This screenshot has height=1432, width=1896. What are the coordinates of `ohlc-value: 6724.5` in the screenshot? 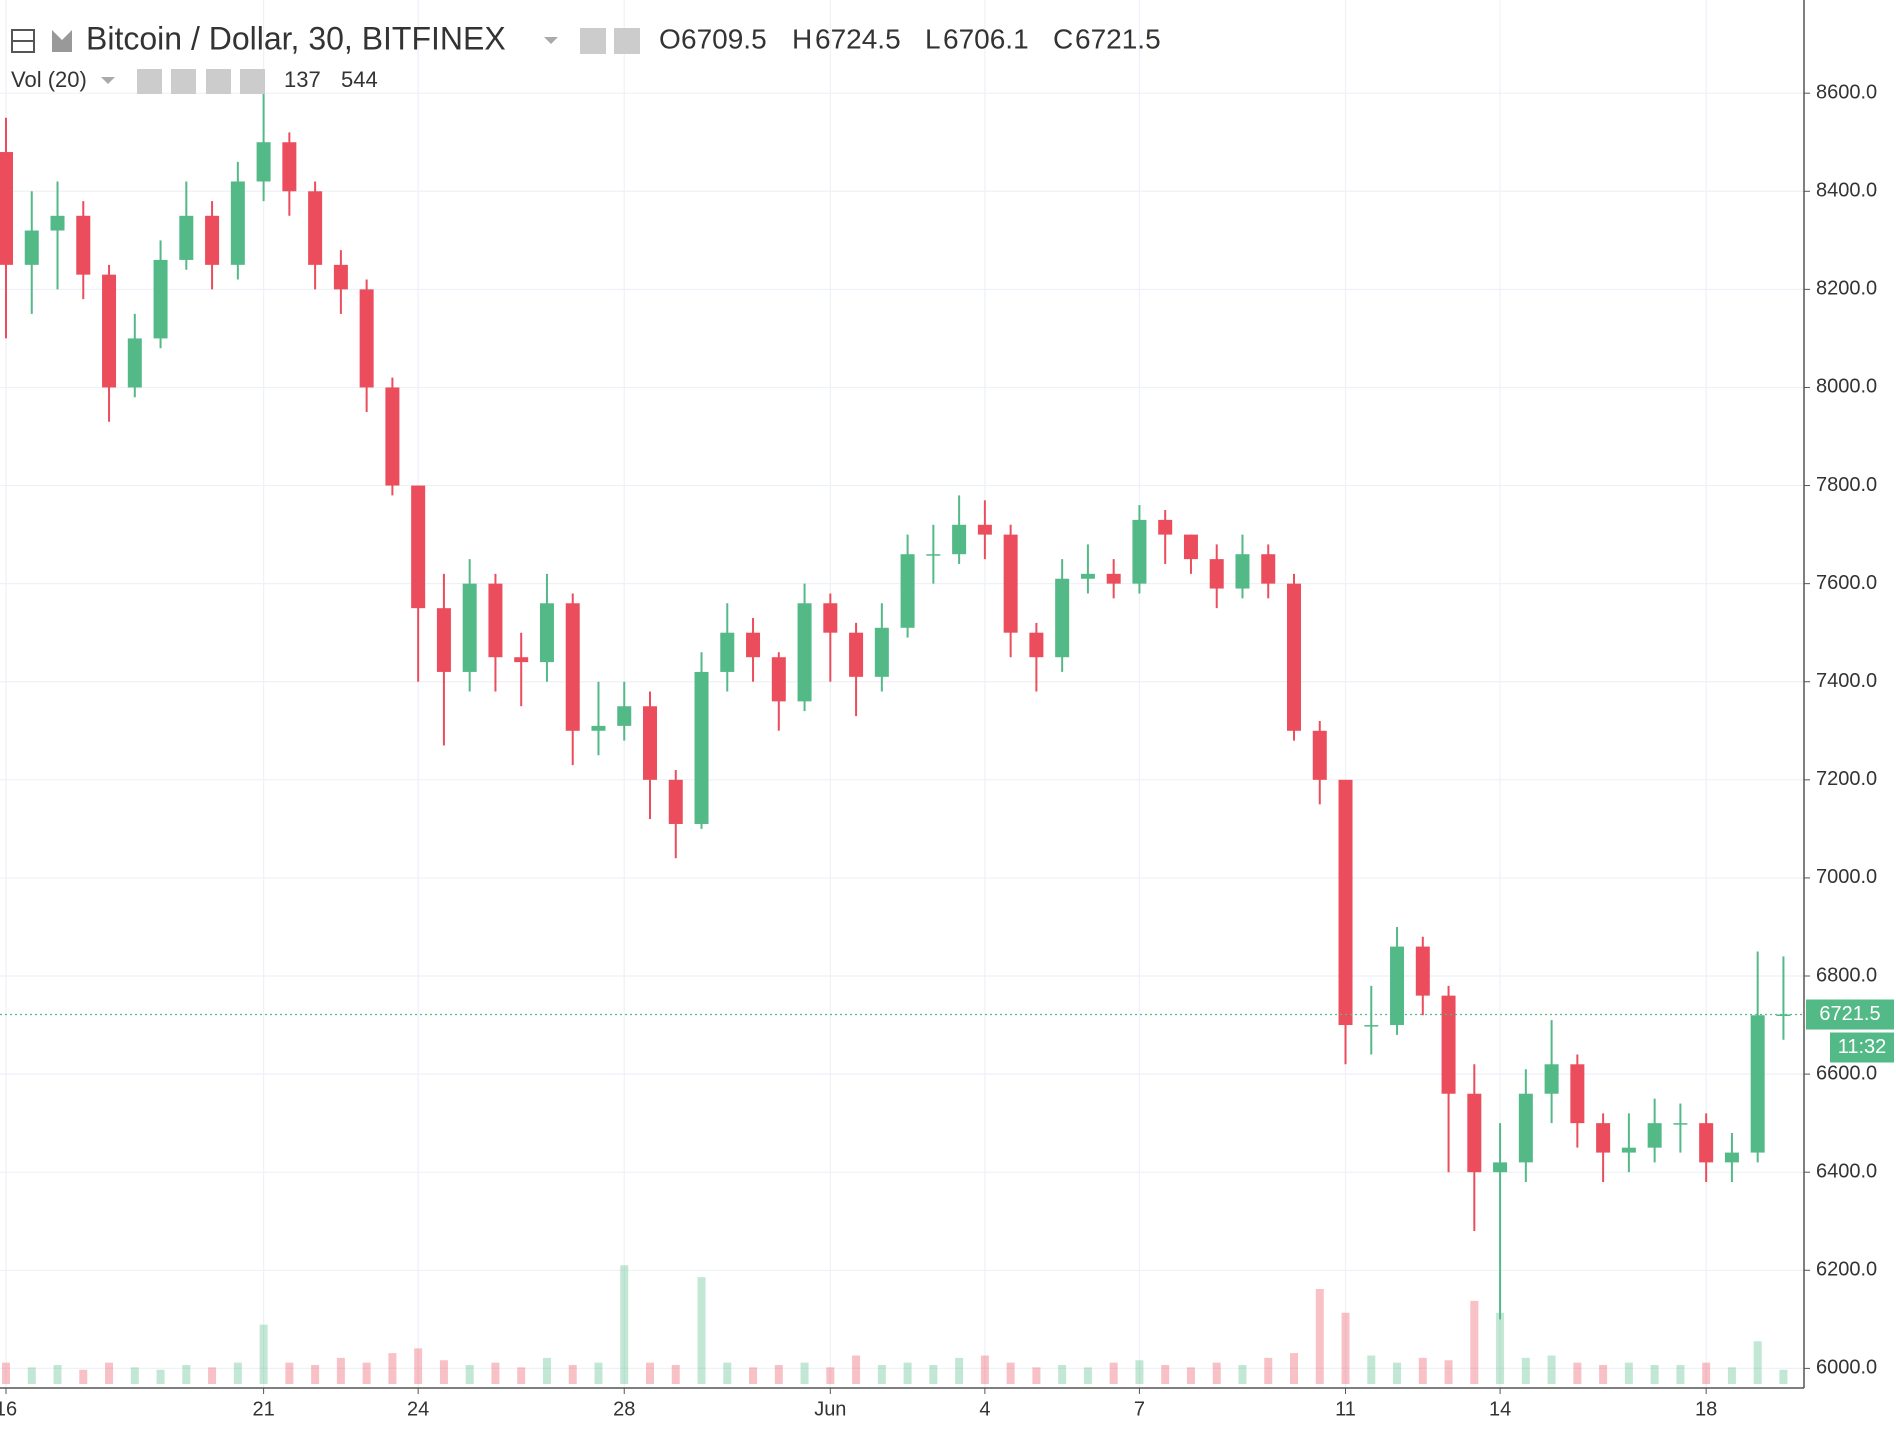 It's located at (858, 38).